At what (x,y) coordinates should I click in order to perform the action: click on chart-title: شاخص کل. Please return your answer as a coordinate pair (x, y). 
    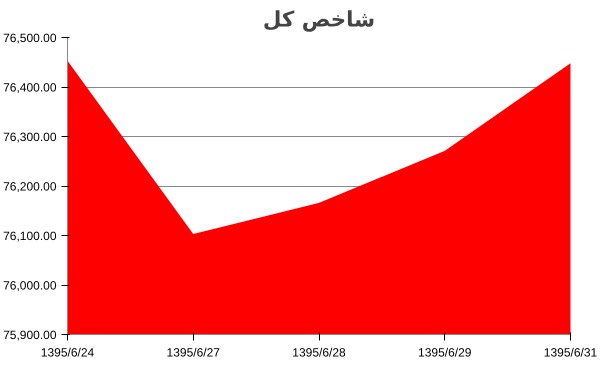
    Looking at the image, I should click on (319, 20).